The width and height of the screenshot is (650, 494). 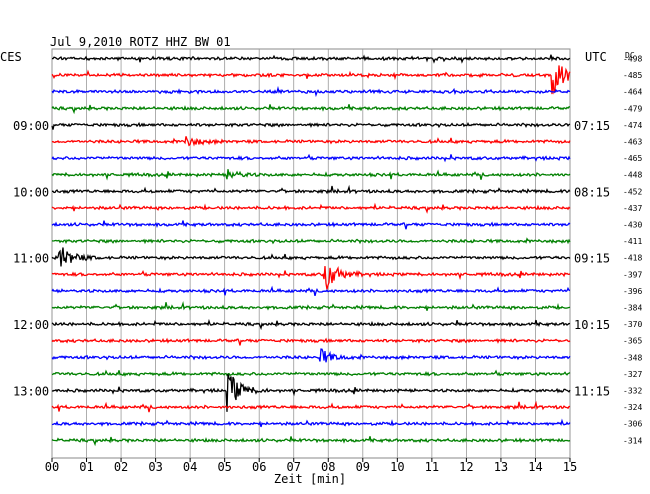 What do you see at coordinates (632, 440) in the screenshot?
I see `dc-offset-23: -314` at bounding box center [632, 440].